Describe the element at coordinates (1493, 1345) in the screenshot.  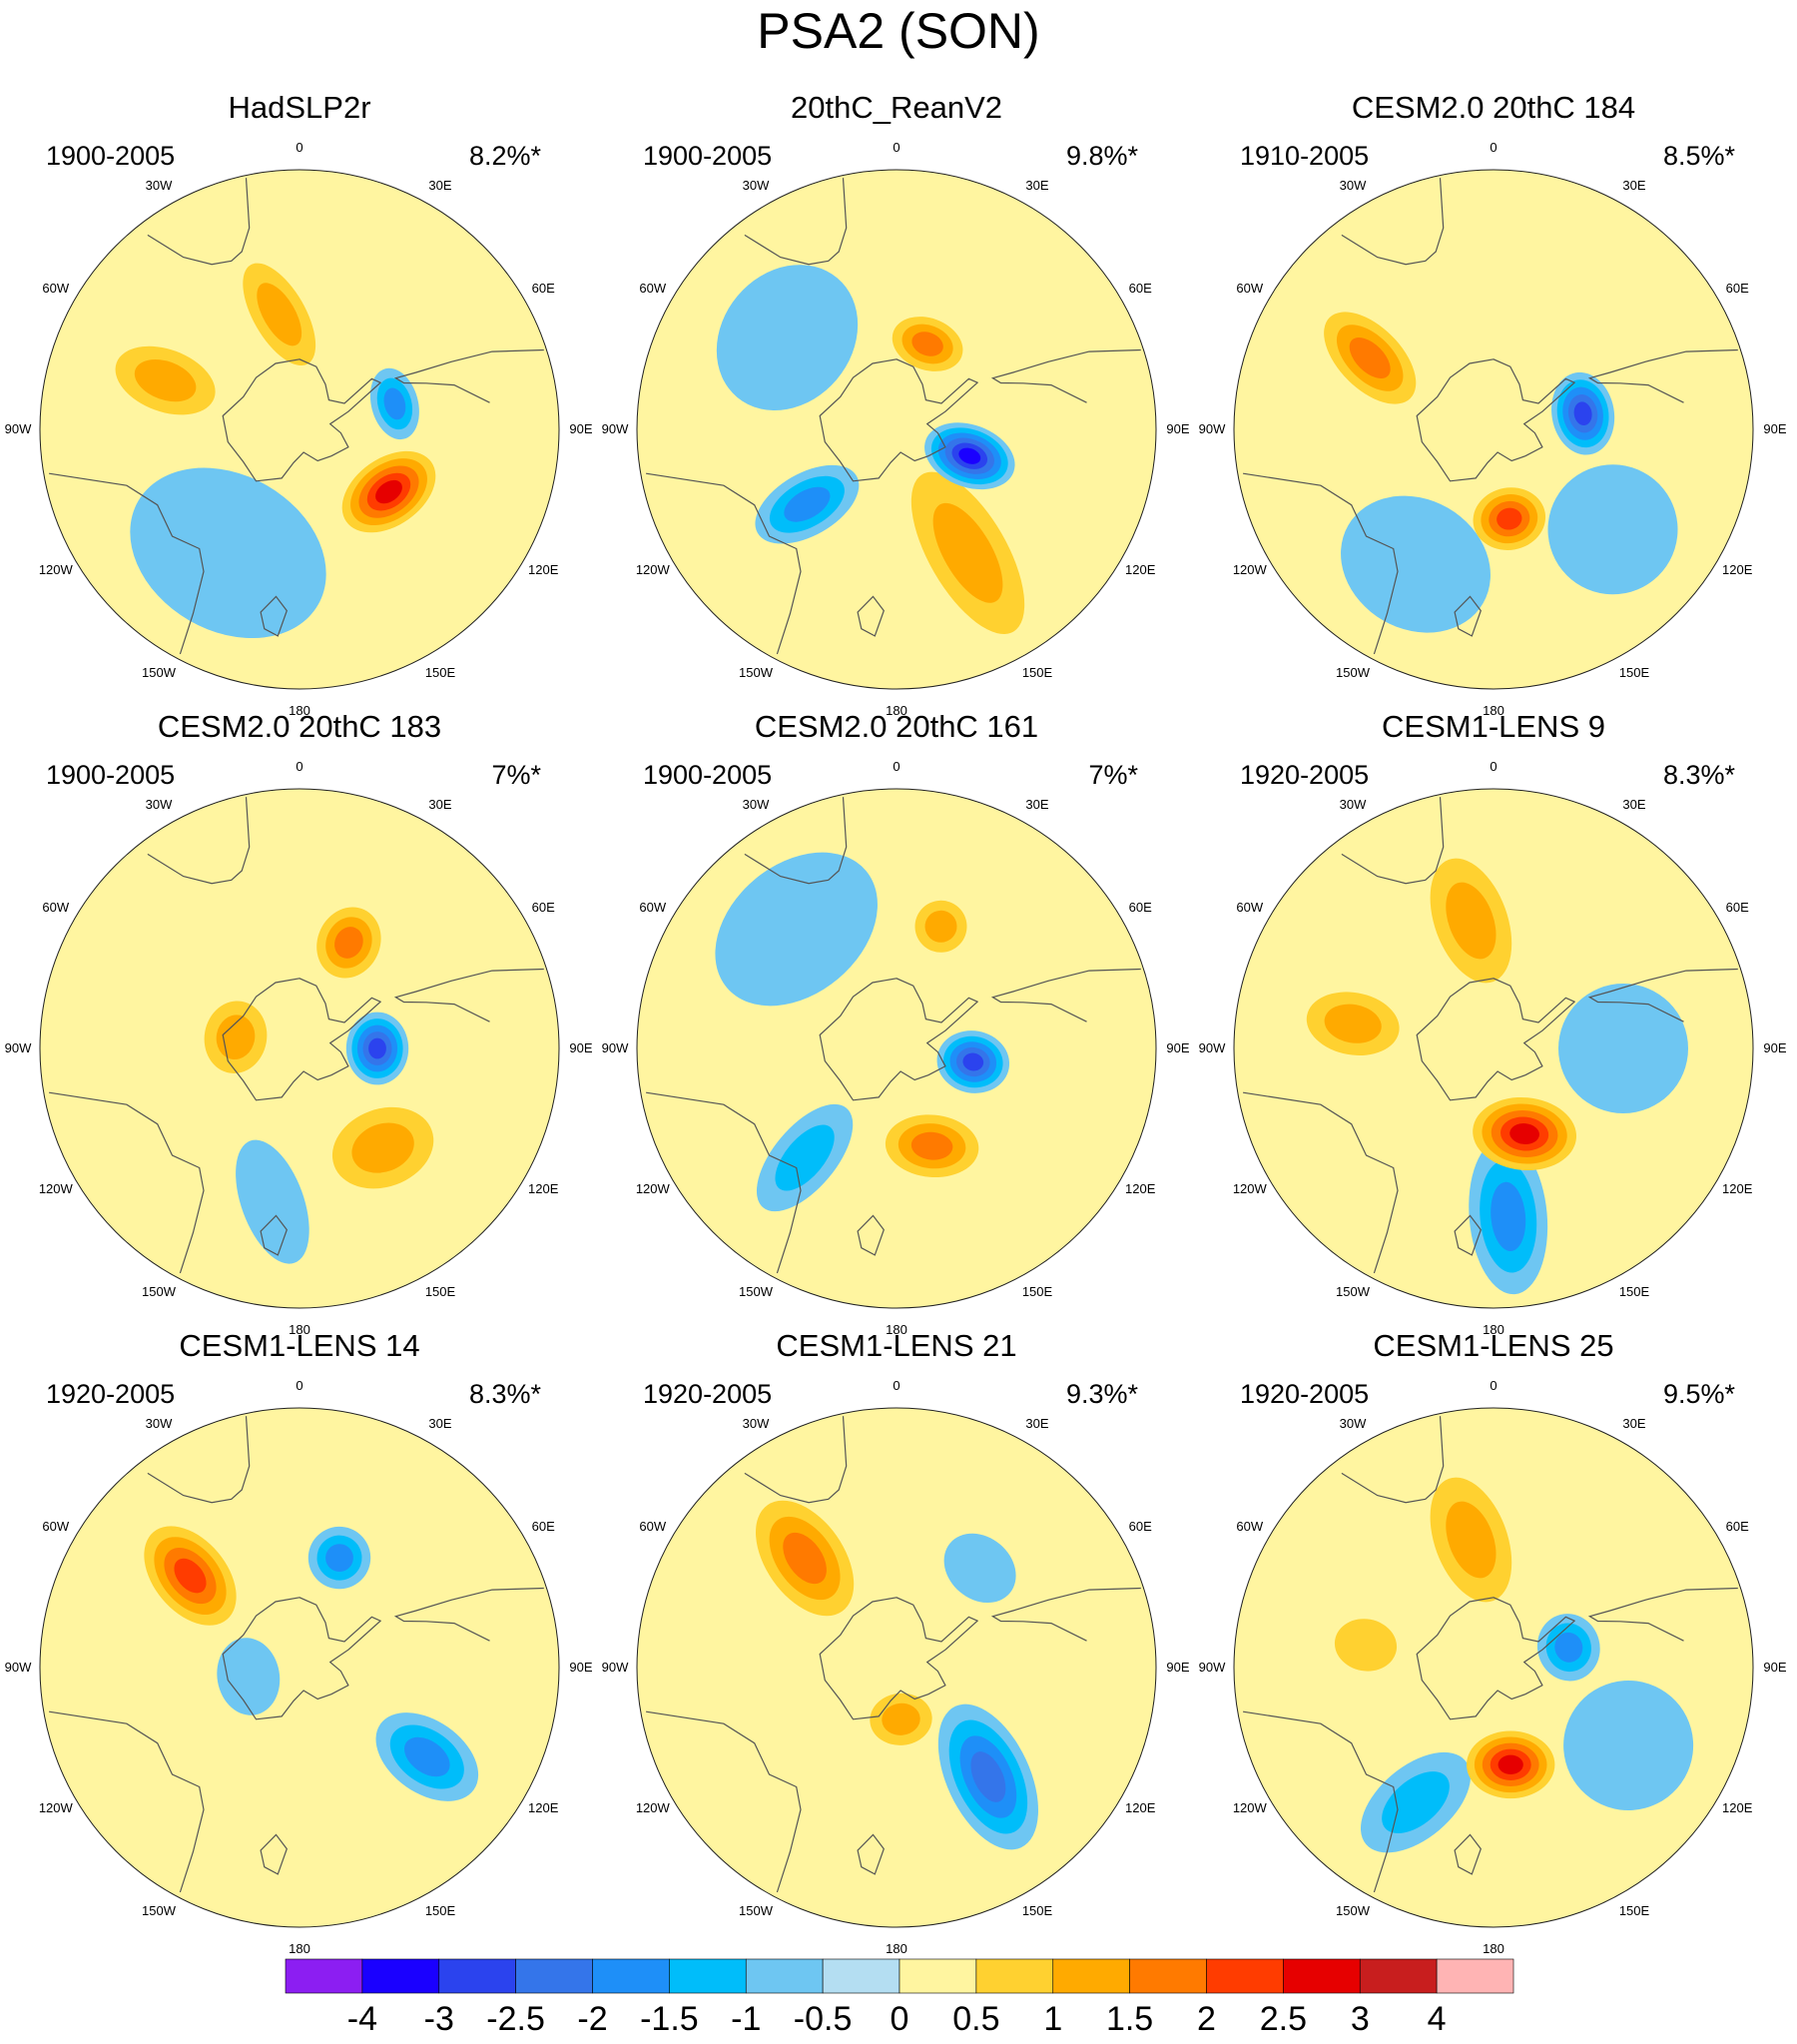
I see `panel-title: CESM1-LENS 25` at that location.